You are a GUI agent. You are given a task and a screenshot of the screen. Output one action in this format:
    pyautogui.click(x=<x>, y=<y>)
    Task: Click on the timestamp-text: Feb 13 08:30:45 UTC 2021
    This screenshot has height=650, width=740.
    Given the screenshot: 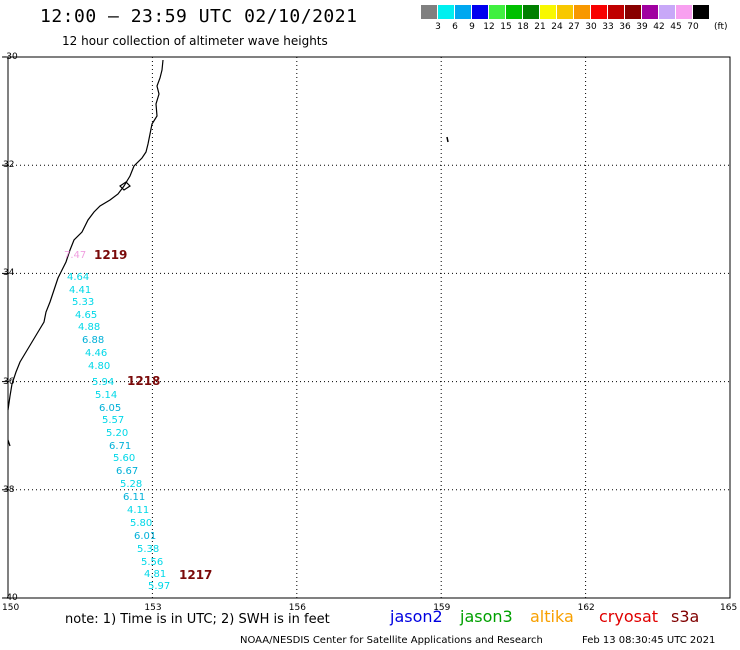 What is the action you would take?
    pyautogui.click(x=649, y=640)
    